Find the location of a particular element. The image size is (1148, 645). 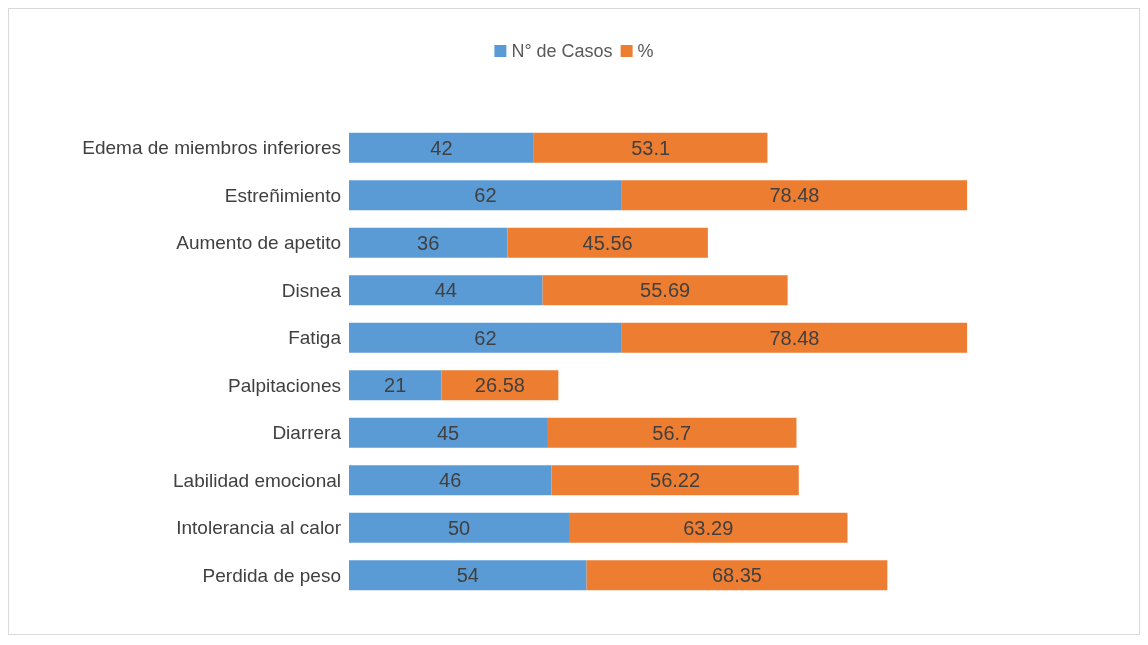

data-label: 53.1 is located at coordinates (651, 147).